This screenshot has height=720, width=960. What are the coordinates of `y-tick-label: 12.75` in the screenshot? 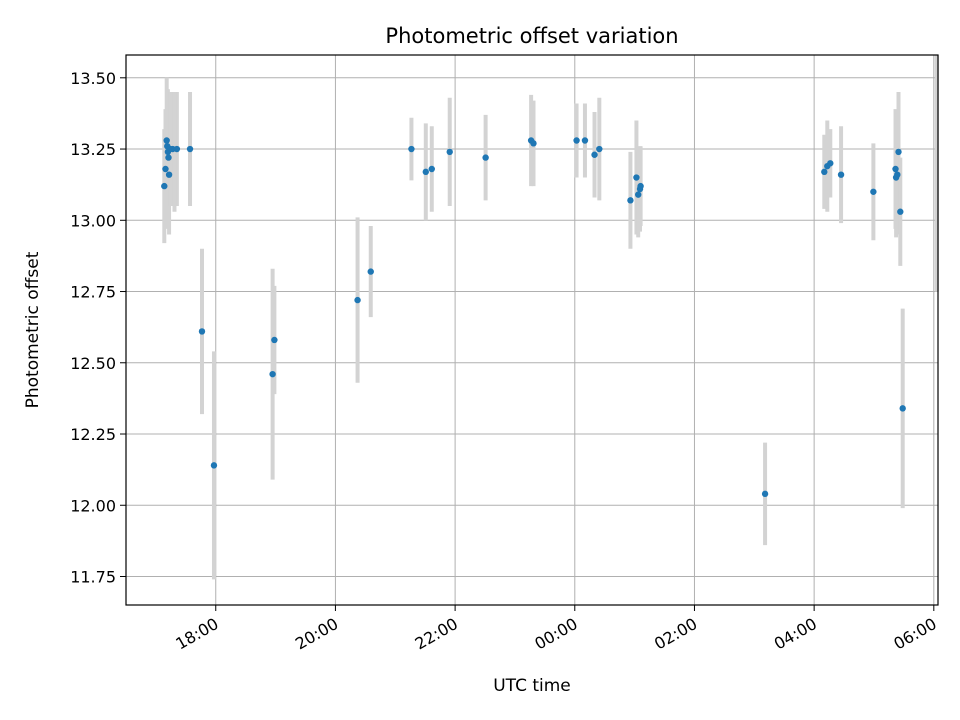 It's located at (93, 292).